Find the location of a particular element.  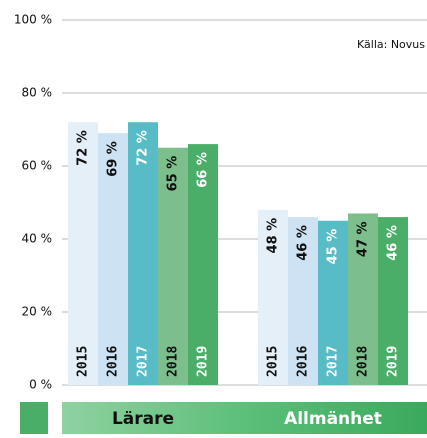

category-band is located at coordinates (244, 418).